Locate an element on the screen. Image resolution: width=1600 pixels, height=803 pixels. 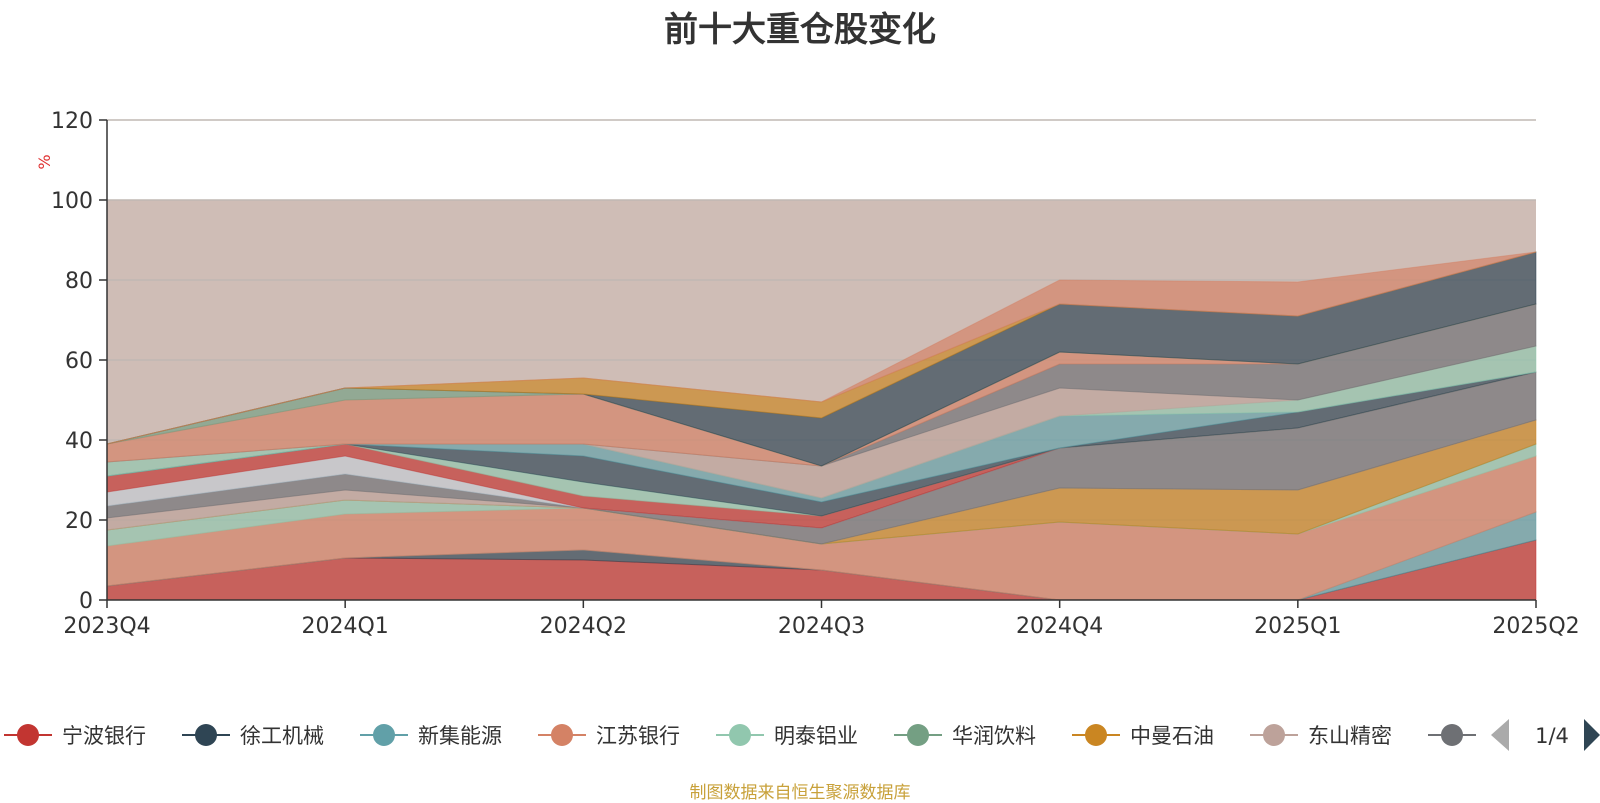
legend-label: 新集能源 is located at coordinates (460, 736).